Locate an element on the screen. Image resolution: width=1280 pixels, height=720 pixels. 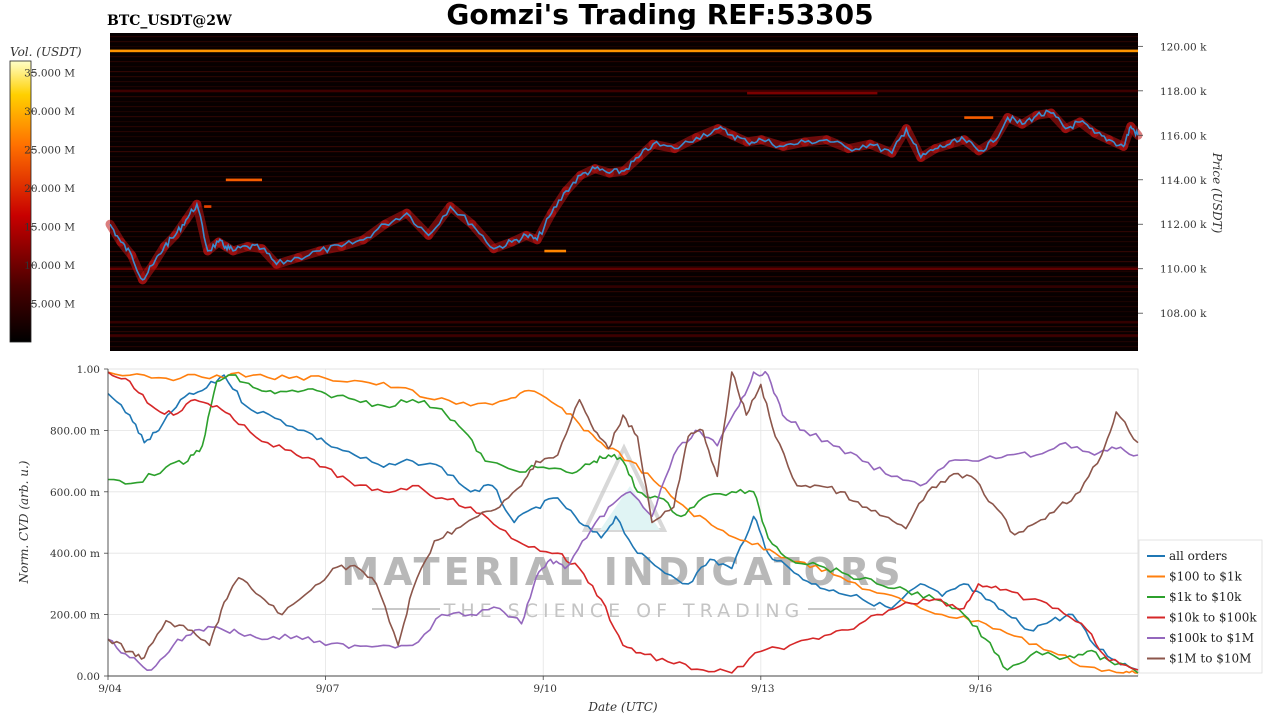
price-tick-label: 112.00 k is located at coordinates (1183, 225).